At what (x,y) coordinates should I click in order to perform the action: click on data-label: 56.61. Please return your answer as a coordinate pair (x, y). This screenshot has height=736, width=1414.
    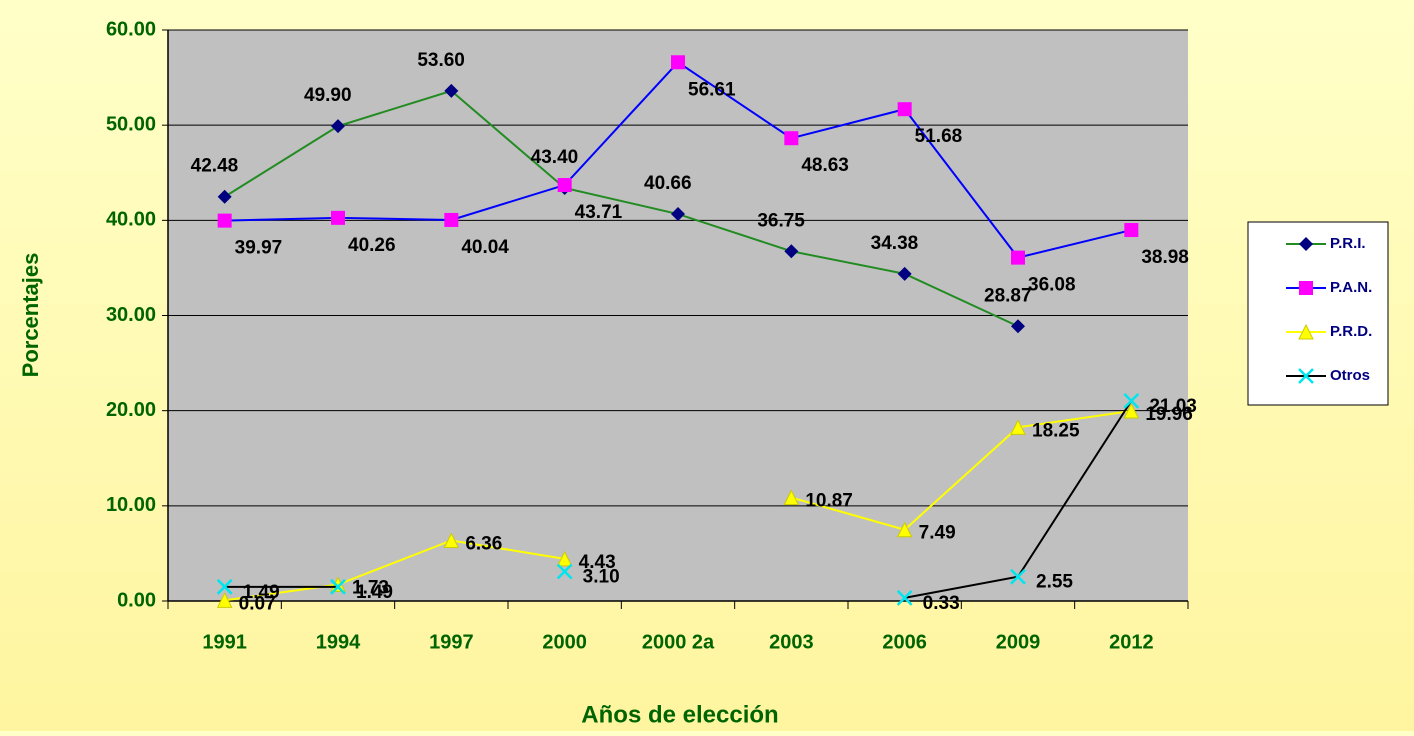
    Looking at the image, I should click on (712, 89).